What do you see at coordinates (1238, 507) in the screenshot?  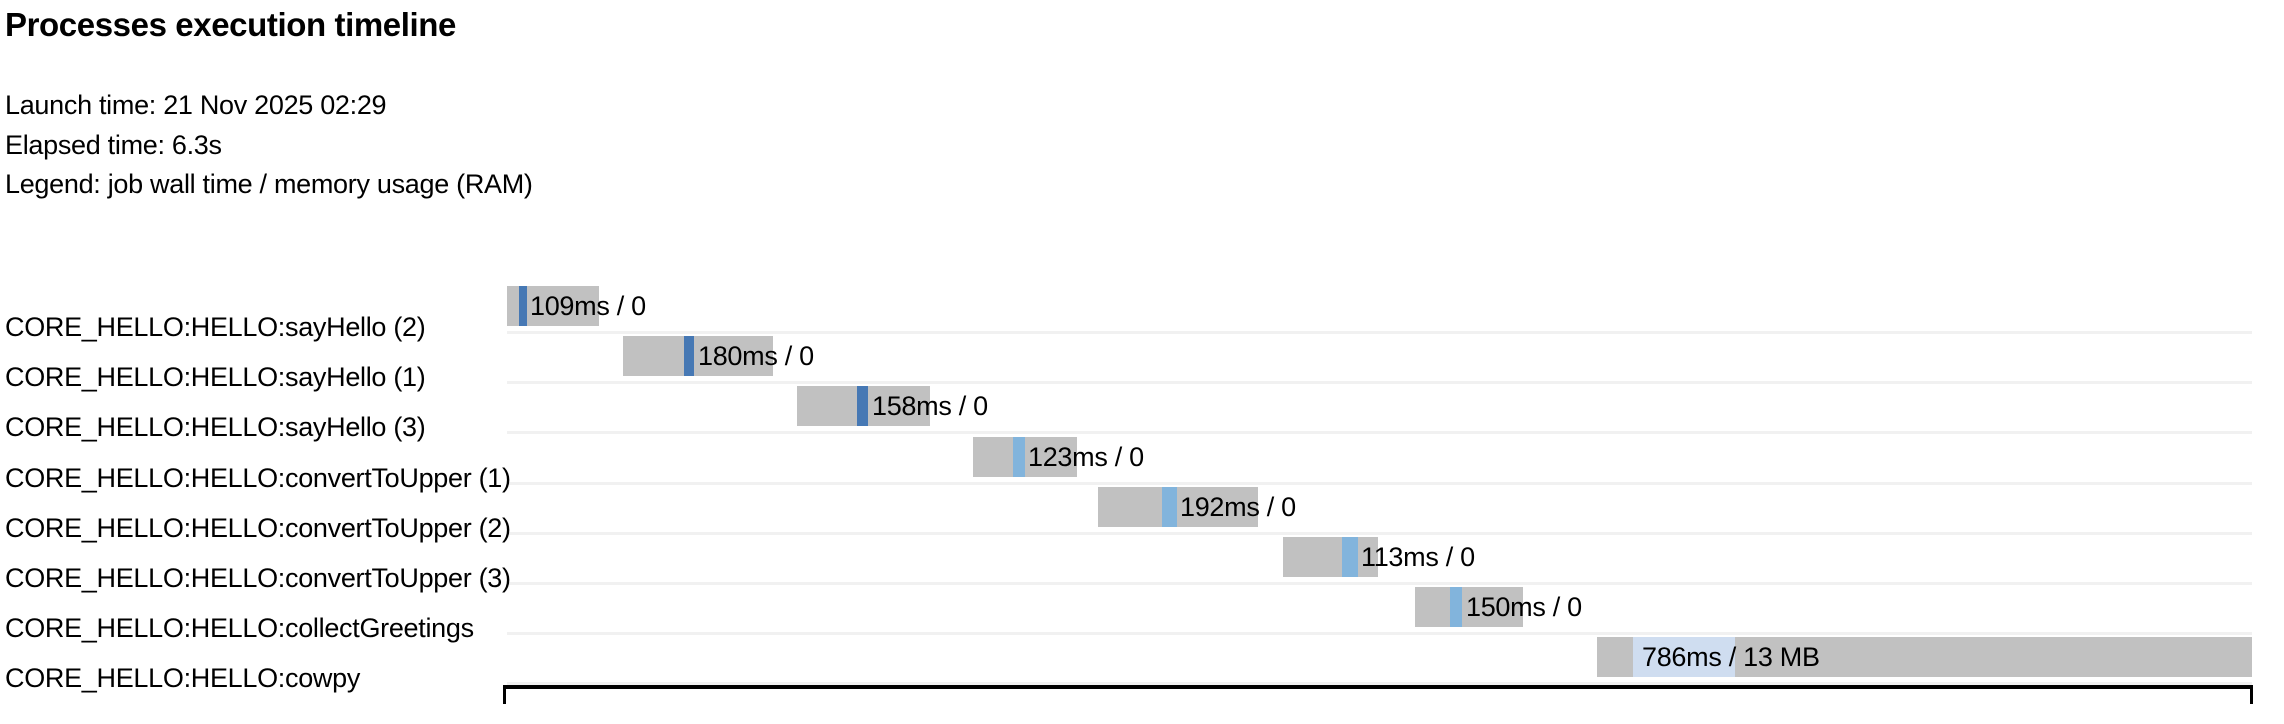 I see `task-value-label: 192ms / 0` at bounding box center [1238, 507].